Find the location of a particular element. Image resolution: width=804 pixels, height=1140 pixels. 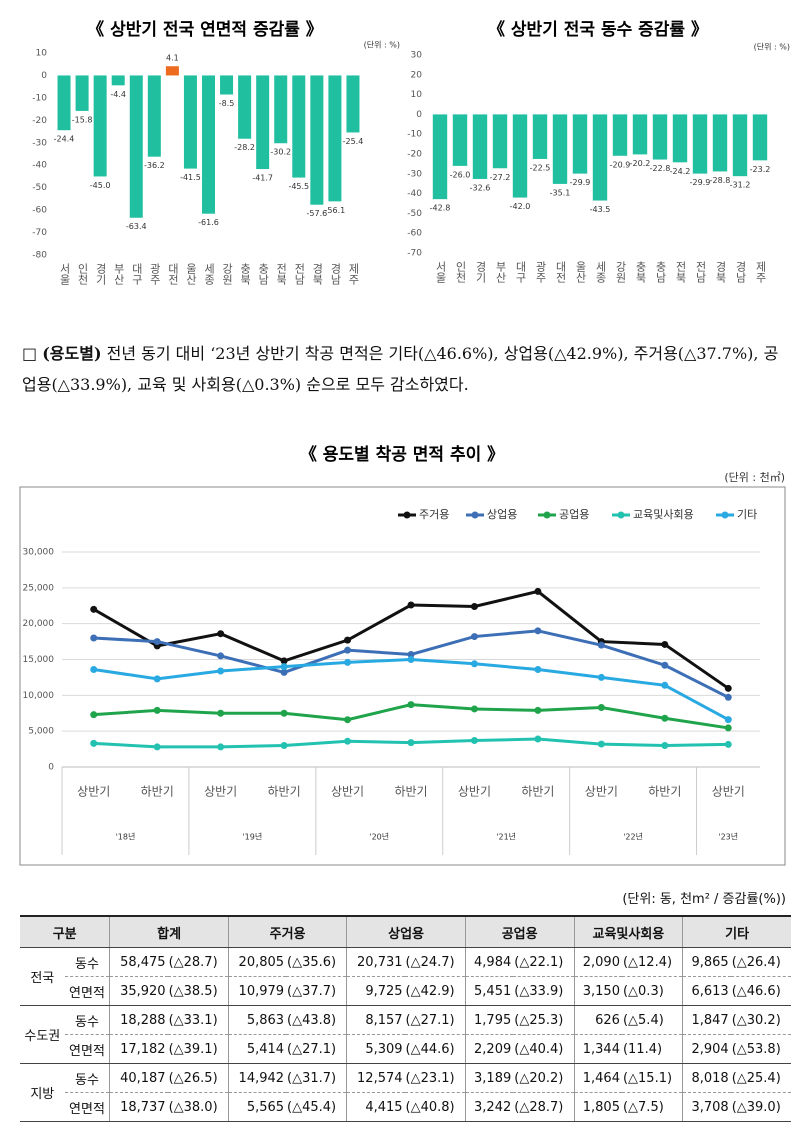

x-tick-label: 하반기 is located at coordinates (410, 792).